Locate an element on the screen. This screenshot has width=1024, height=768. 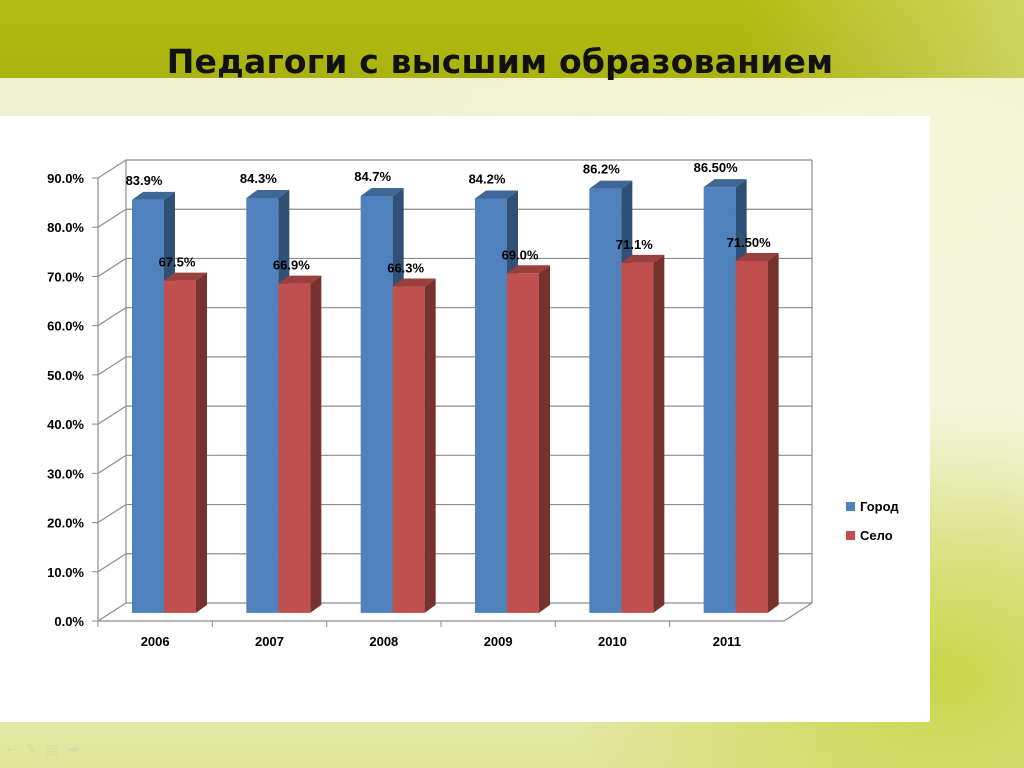
data-label: 66.3% is located at coordinates (405, 268).